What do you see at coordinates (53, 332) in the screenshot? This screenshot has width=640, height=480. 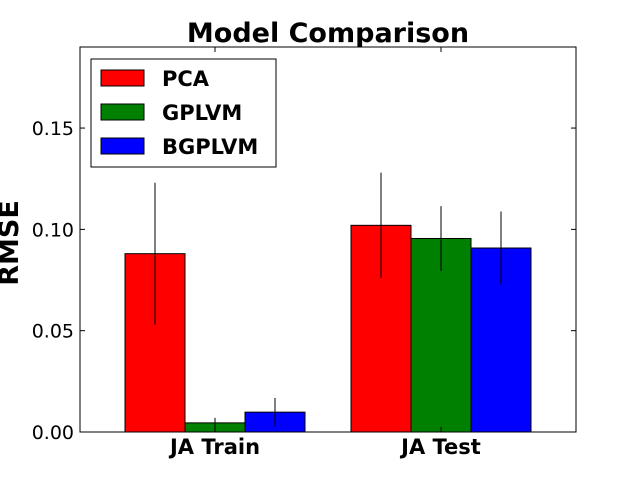 I see `y-tick-label: 0.05` at bounding box center [53, 332].